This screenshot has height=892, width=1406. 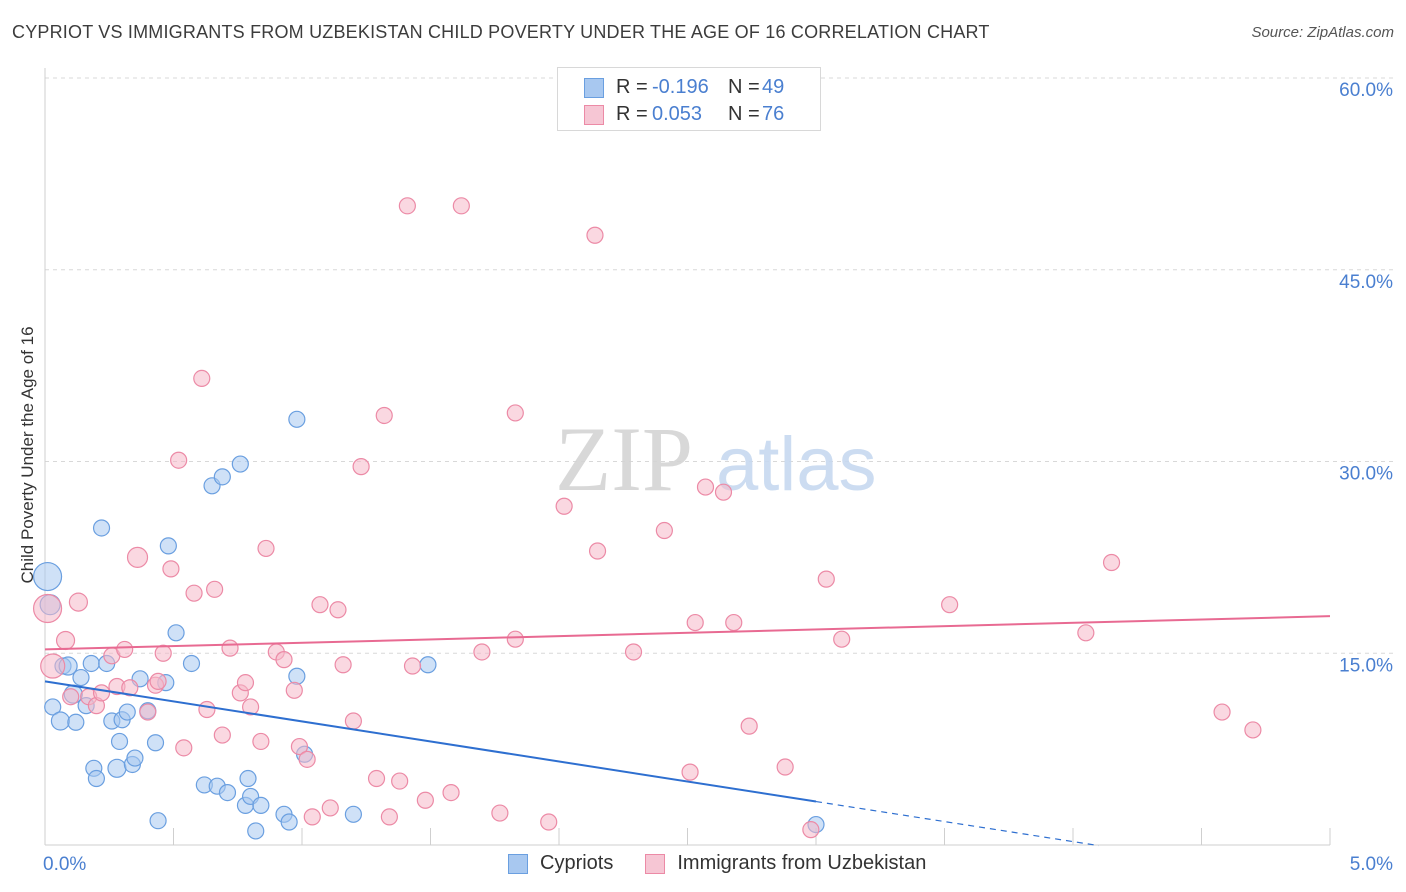 I want to click on y-axis-label: Child Poverty Under the Age of 16, so click(x=27, y=454).